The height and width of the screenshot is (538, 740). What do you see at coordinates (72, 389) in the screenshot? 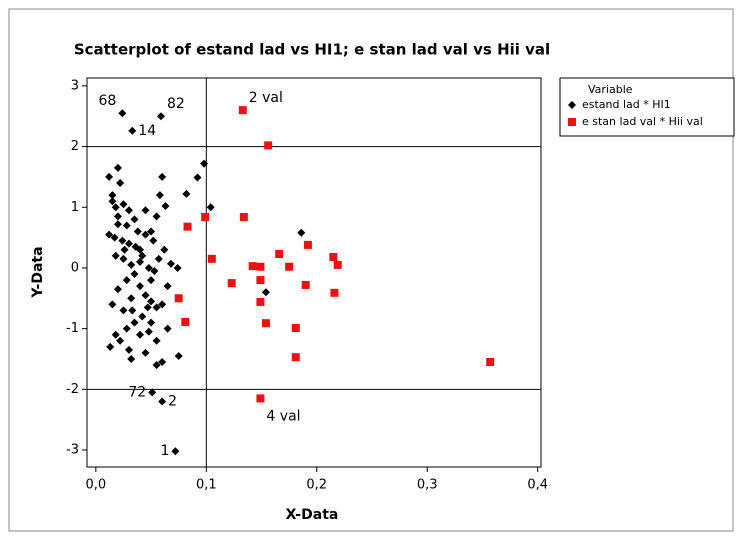
I see `y-tick-label: -2` at bounding box center [72, 389].